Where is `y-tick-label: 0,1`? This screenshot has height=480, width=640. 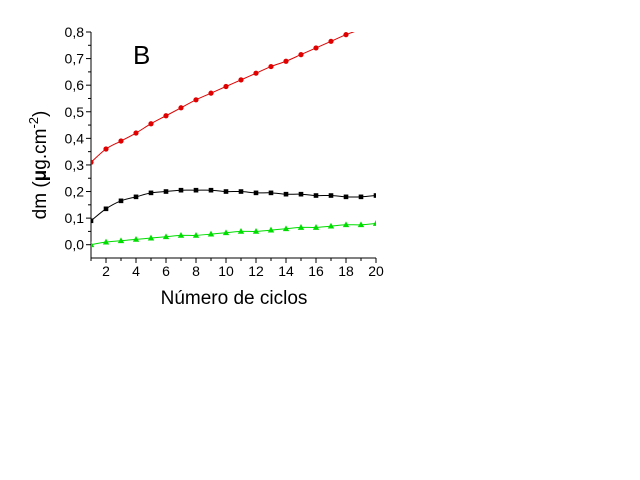
y-tick-label: 0,1 is located at coordinates (75, 218).